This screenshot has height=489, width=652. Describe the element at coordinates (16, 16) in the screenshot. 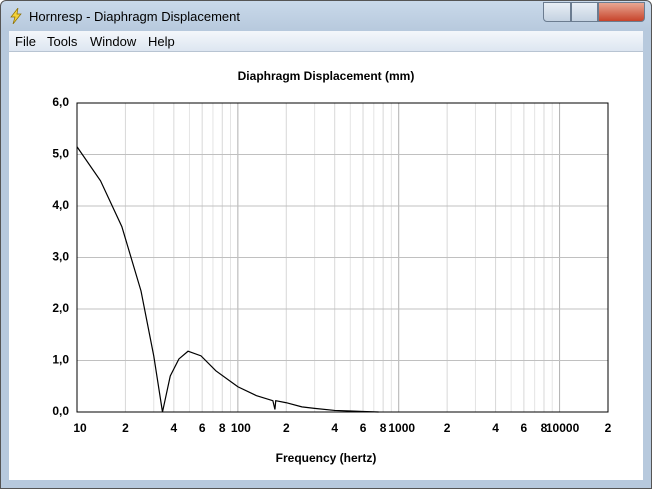

I see `app-icon` at that location.